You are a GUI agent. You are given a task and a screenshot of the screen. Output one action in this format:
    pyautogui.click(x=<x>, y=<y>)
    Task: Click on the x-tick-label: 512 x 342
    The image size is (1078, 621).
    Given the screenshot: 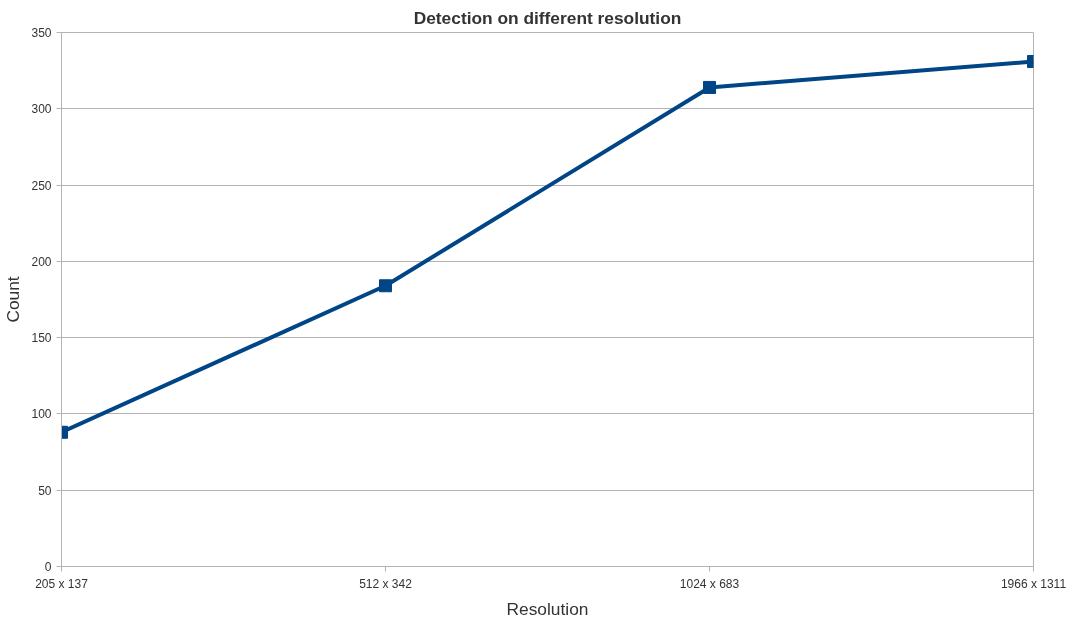 What is the action you would take?
    pyautogui.click(x=386, y=583)
    